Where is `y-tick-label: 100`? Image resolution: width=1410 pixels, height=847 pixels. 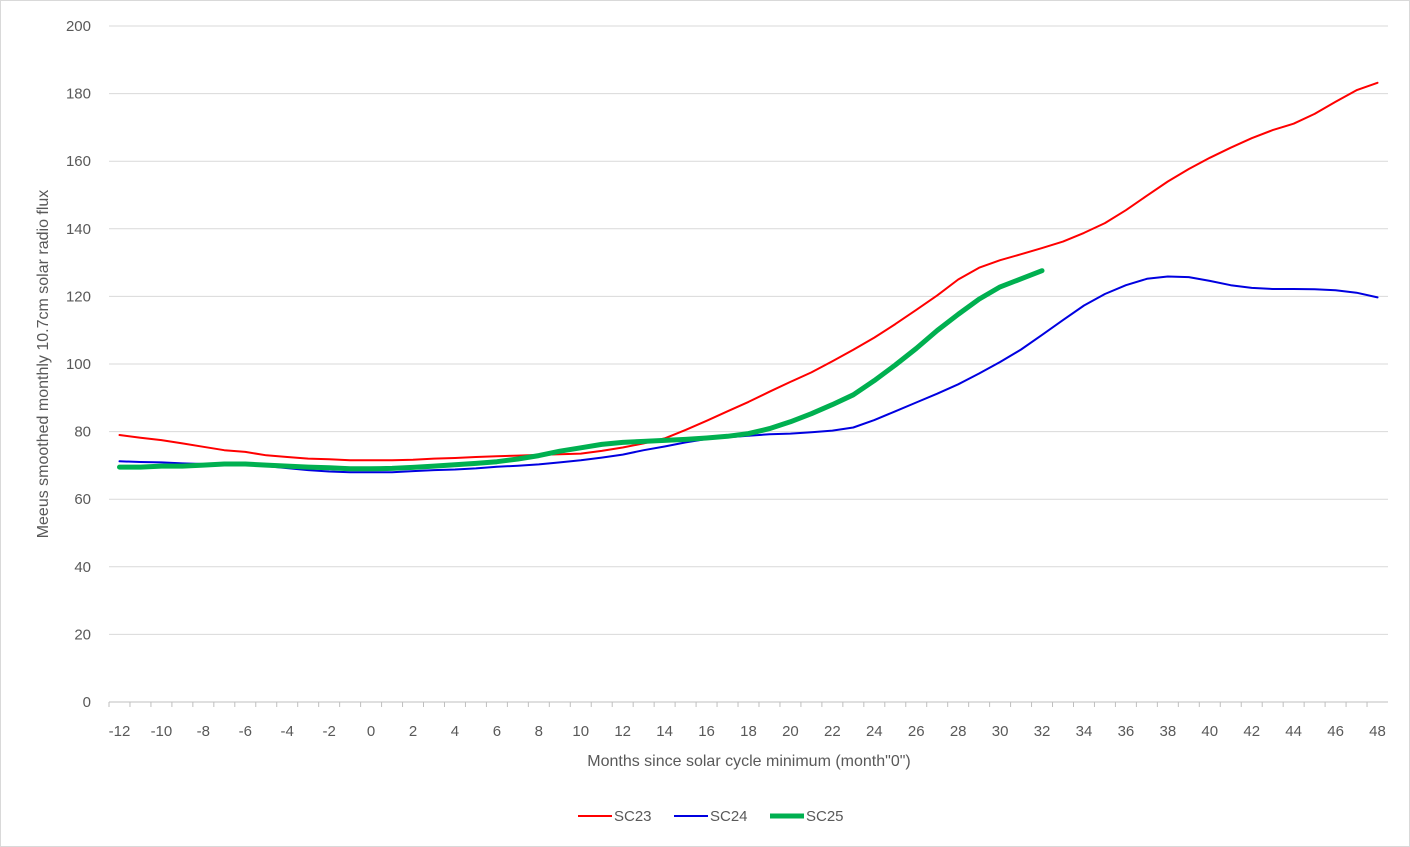
y-tick-label: 100 is located at coordinates (78, 364).